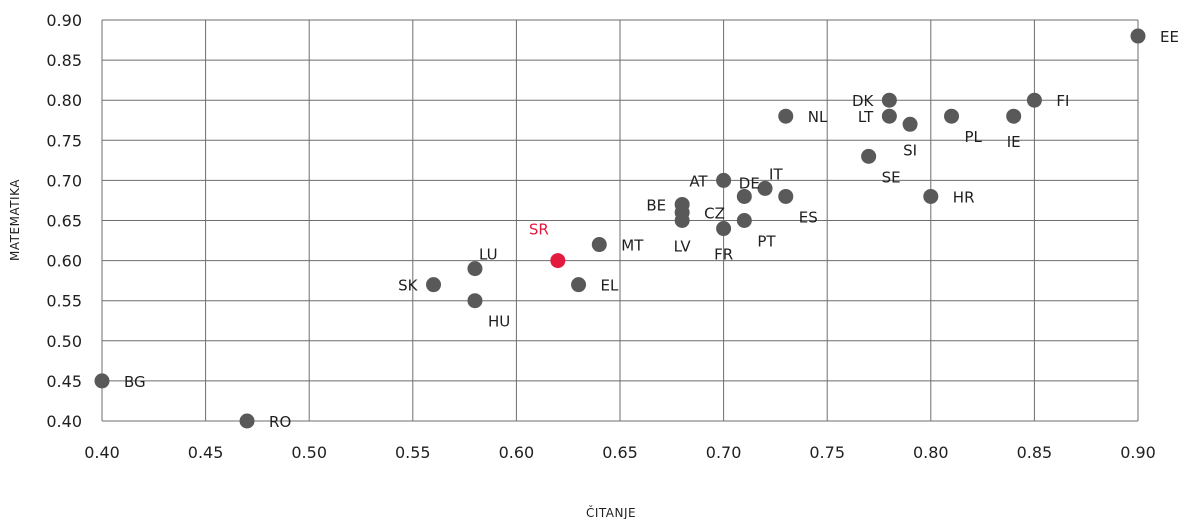 The image size is (1184, 519). What do you see at coordinates (102, 381) in the screenshot?
I see `point-bg` at bounding box center [102, 381].